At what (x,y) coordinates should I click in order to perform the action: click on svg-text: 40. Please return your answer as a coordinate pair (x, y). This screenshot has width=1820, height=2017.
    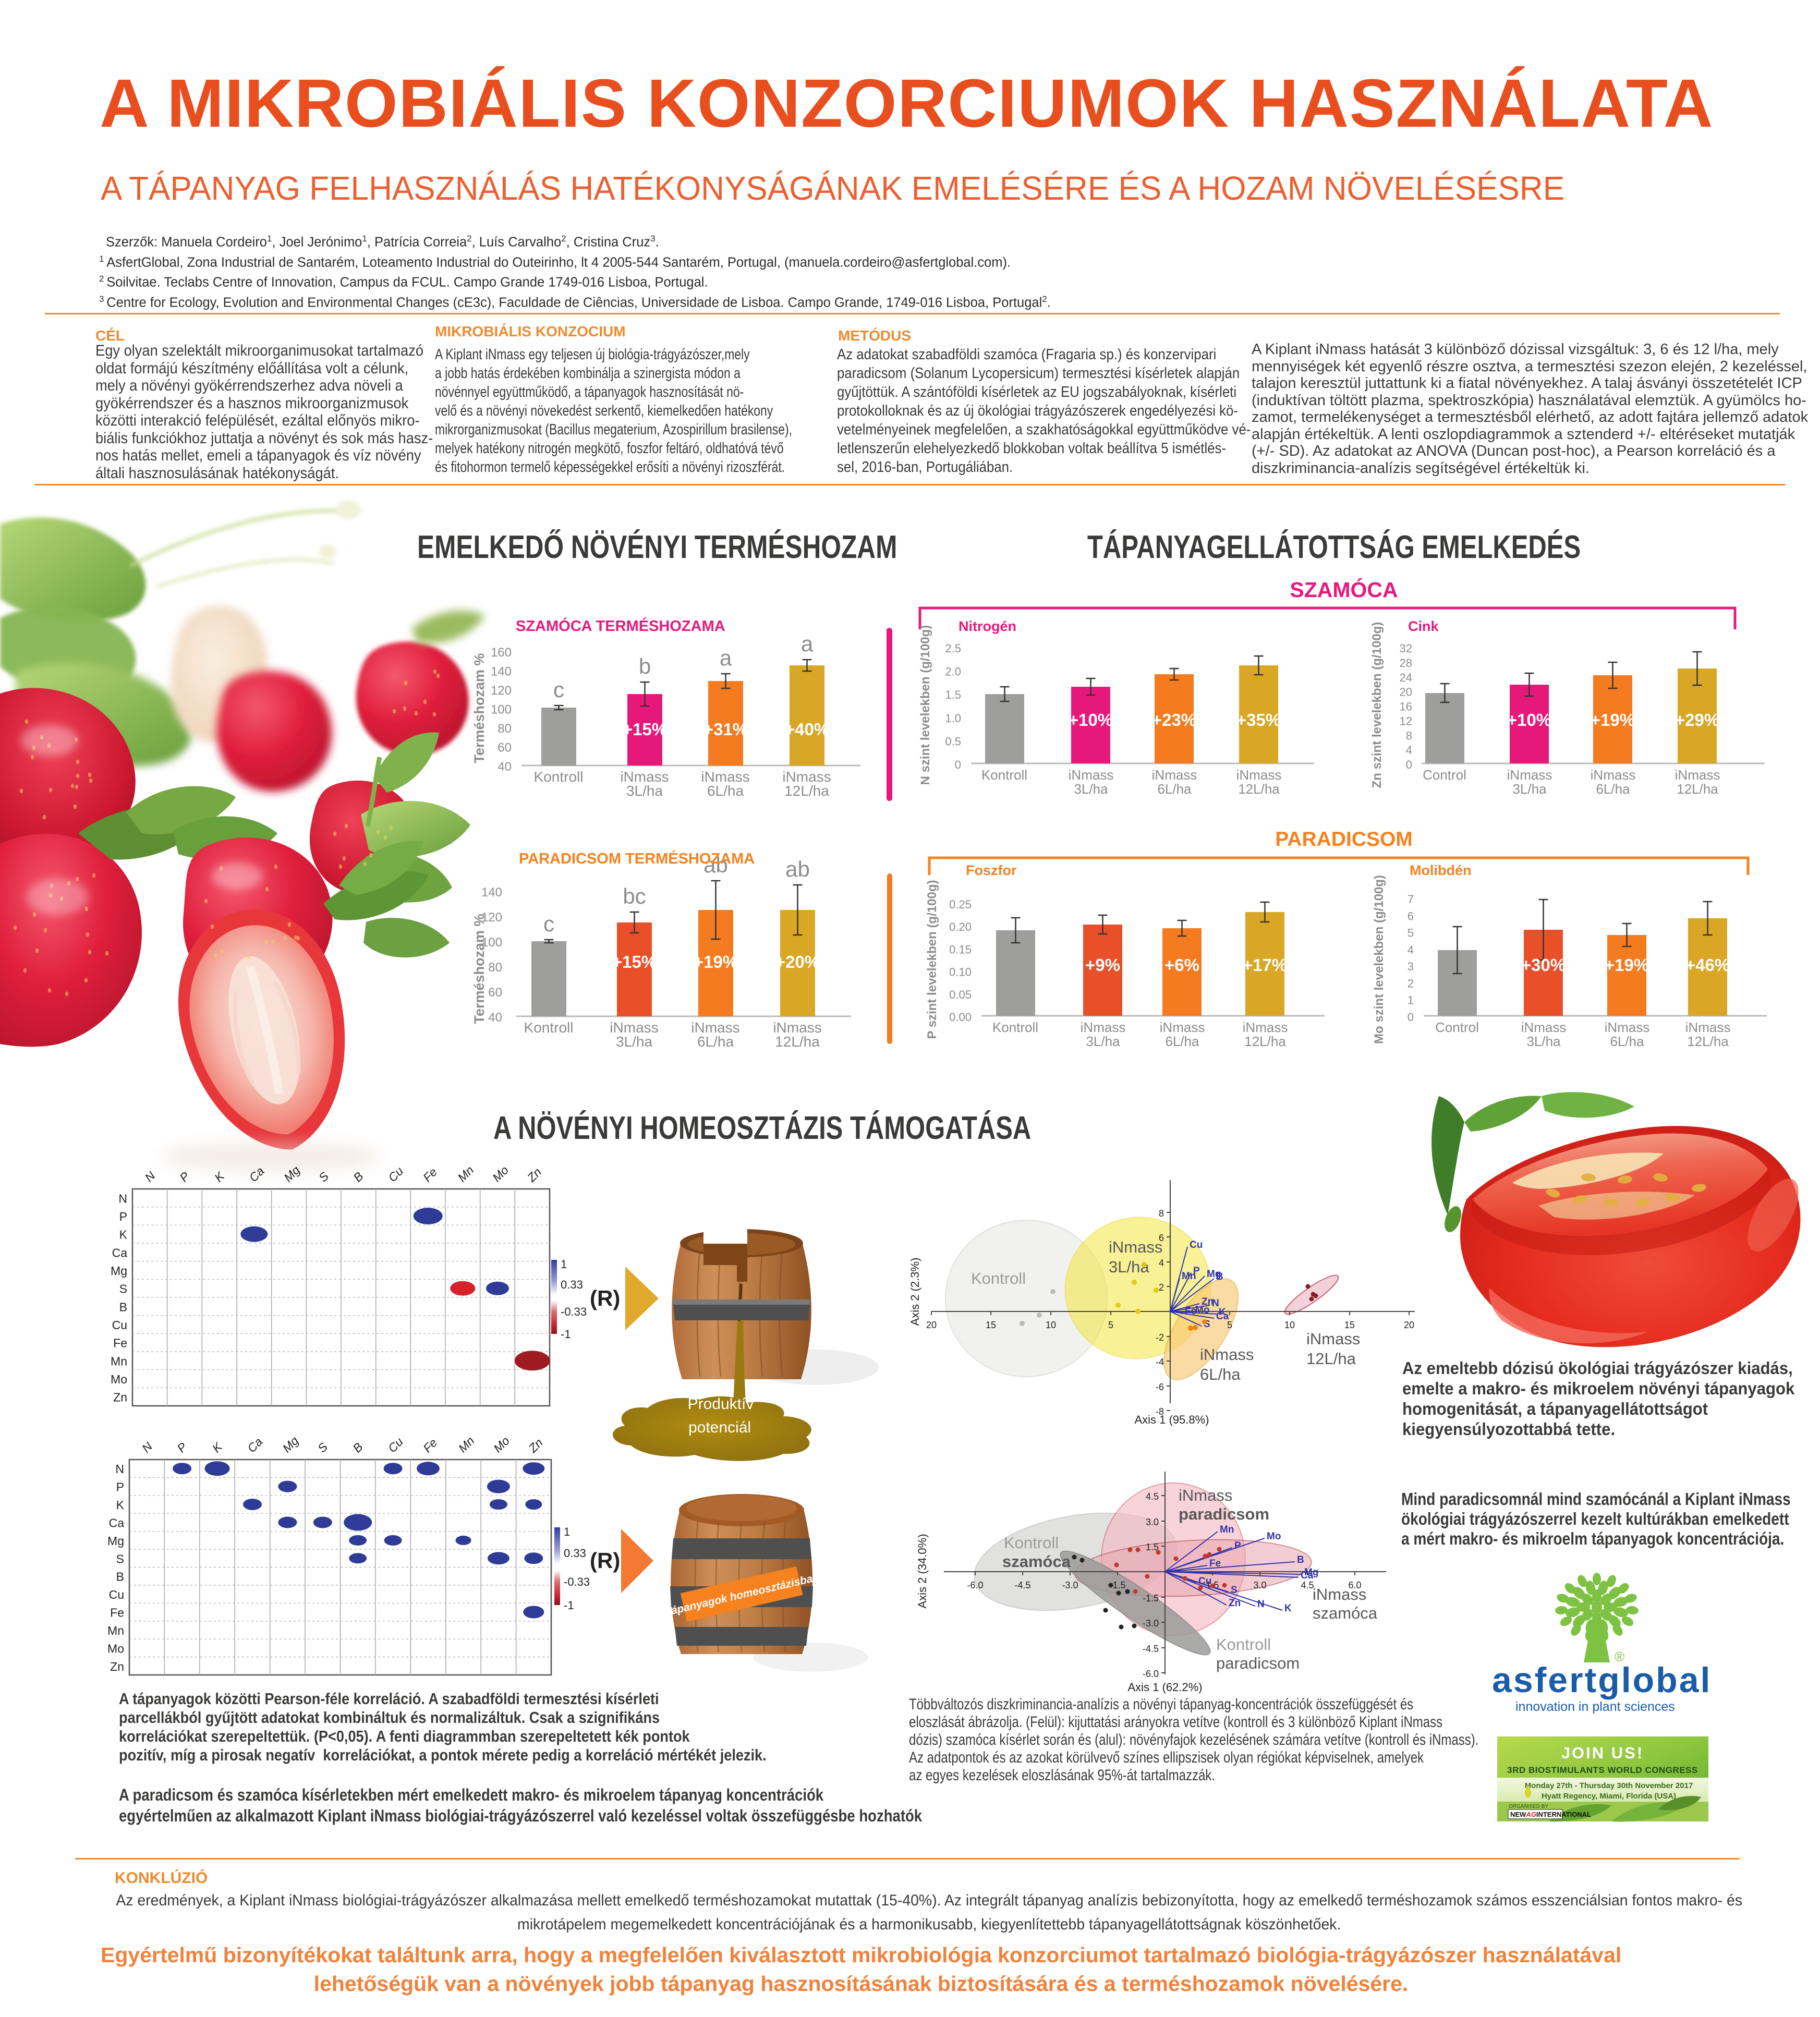
    Looking at the image, I should click on (495, 1018).